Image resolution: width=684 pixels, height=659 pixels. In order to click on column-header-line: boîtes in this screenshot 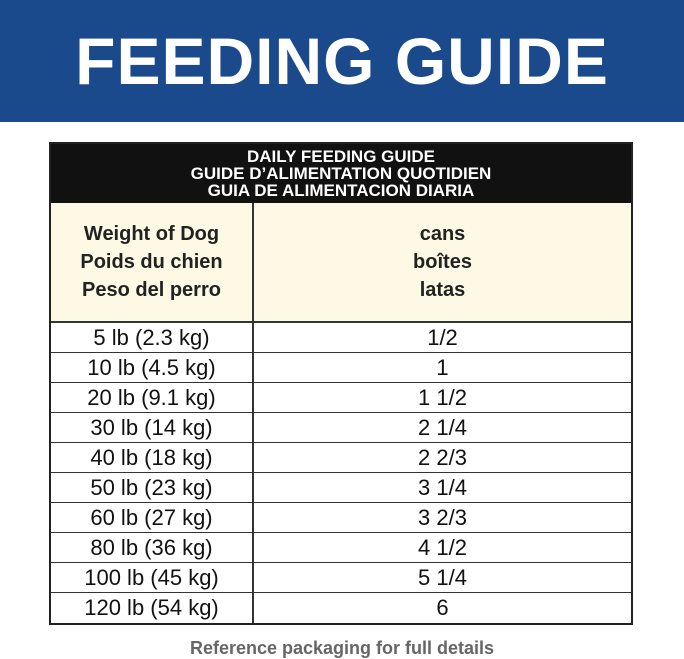, I will do `click(442, 262)`.